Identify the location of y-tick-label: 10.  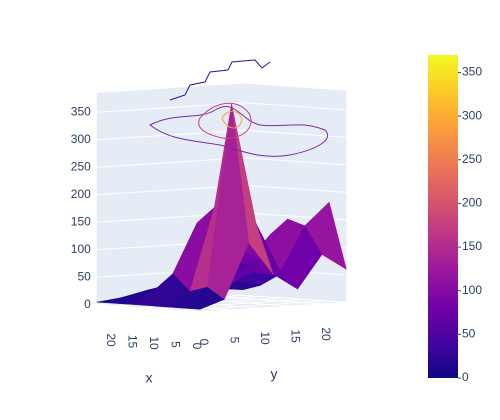
(265, 338).